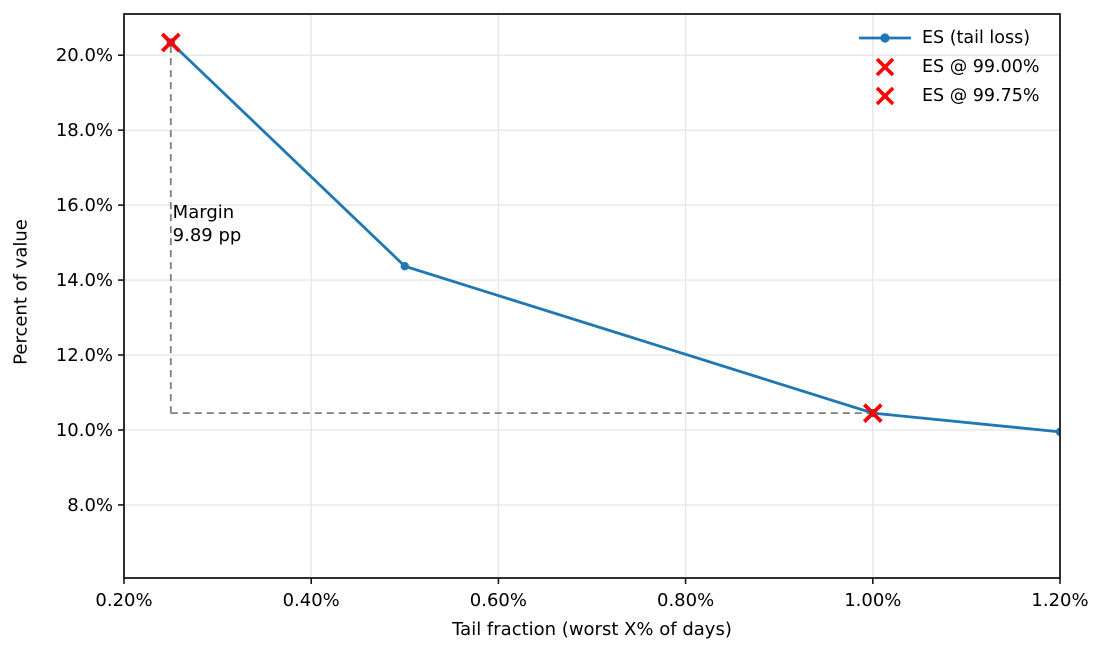  Describe the element at coordinates (872, 600) in the screenshot. I see `x-tick-label: 1.00%` at that location.